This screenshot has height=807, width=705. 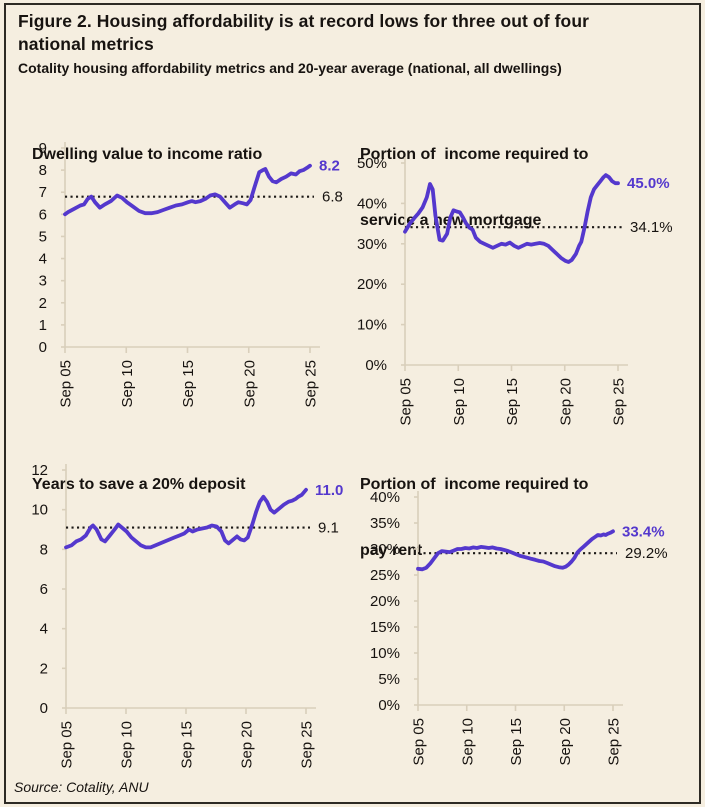 I want to click on y-tick-label: 1, so click(x=43, y=325).